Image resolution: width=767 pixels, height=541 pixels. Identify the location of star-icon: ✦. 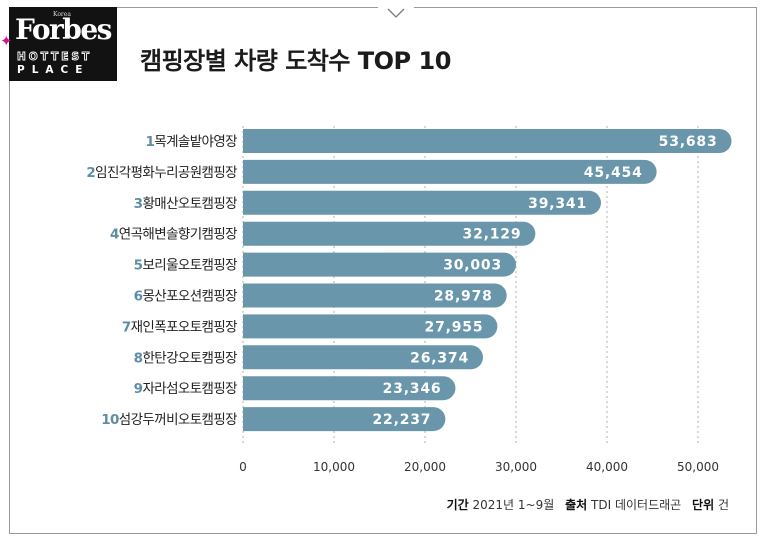
(6, 41).